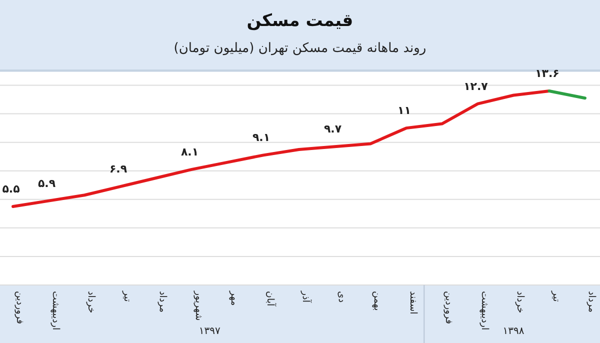 Image resolution: width=600 pixels, height=343 pixels. What do you see at coordinates (11, 189) in the screenshot?
I see `data-label: ۵.۵` at bounding box center [11, 189].